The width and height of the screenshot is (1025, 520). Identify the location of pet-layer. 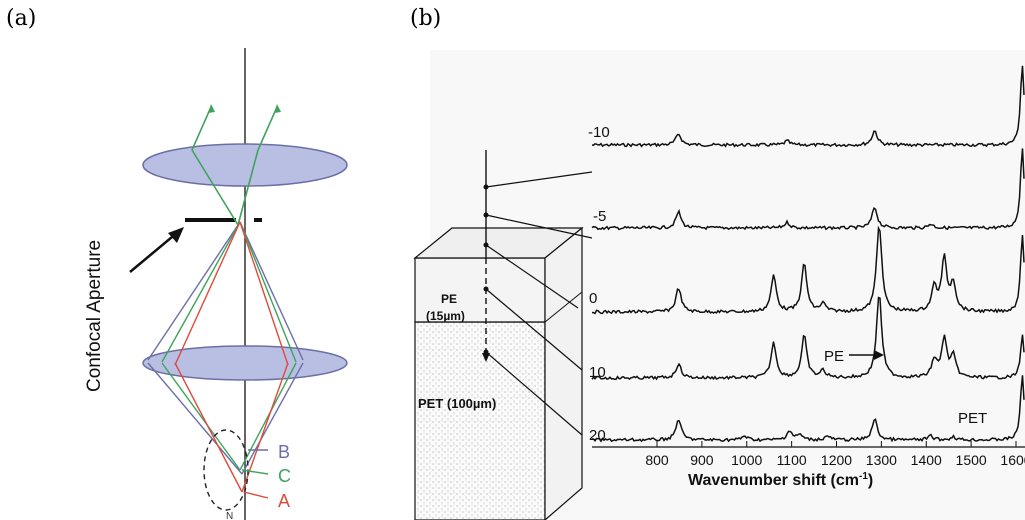
(480, 420).